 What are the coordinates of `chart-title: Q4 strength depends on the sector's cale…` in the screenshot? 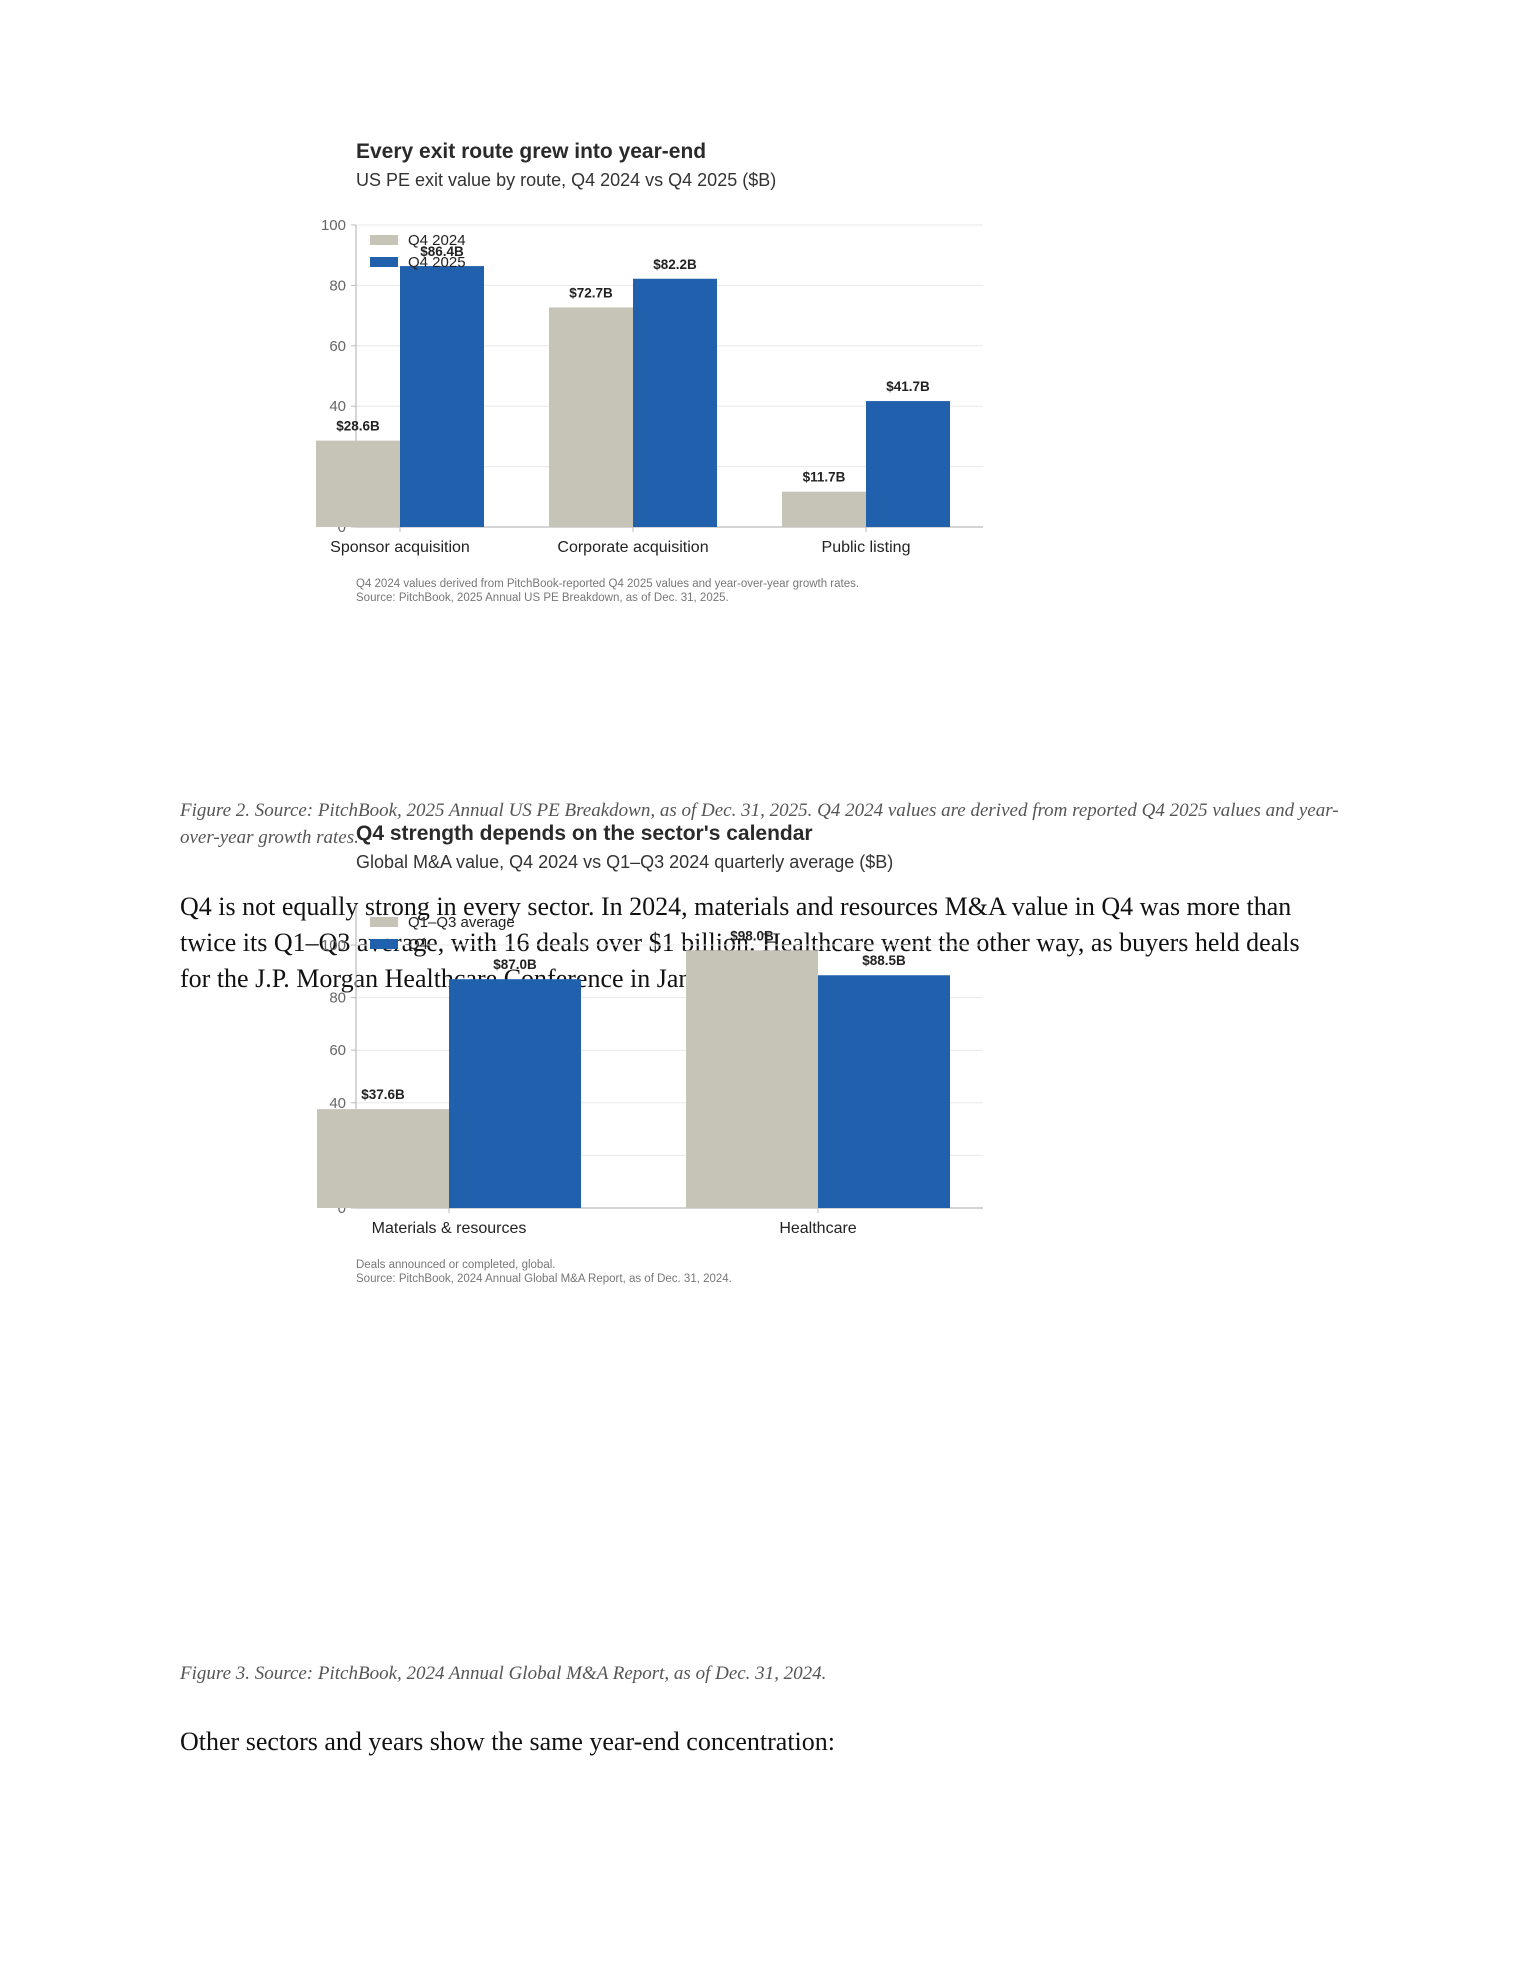 It's located at (584, 833).